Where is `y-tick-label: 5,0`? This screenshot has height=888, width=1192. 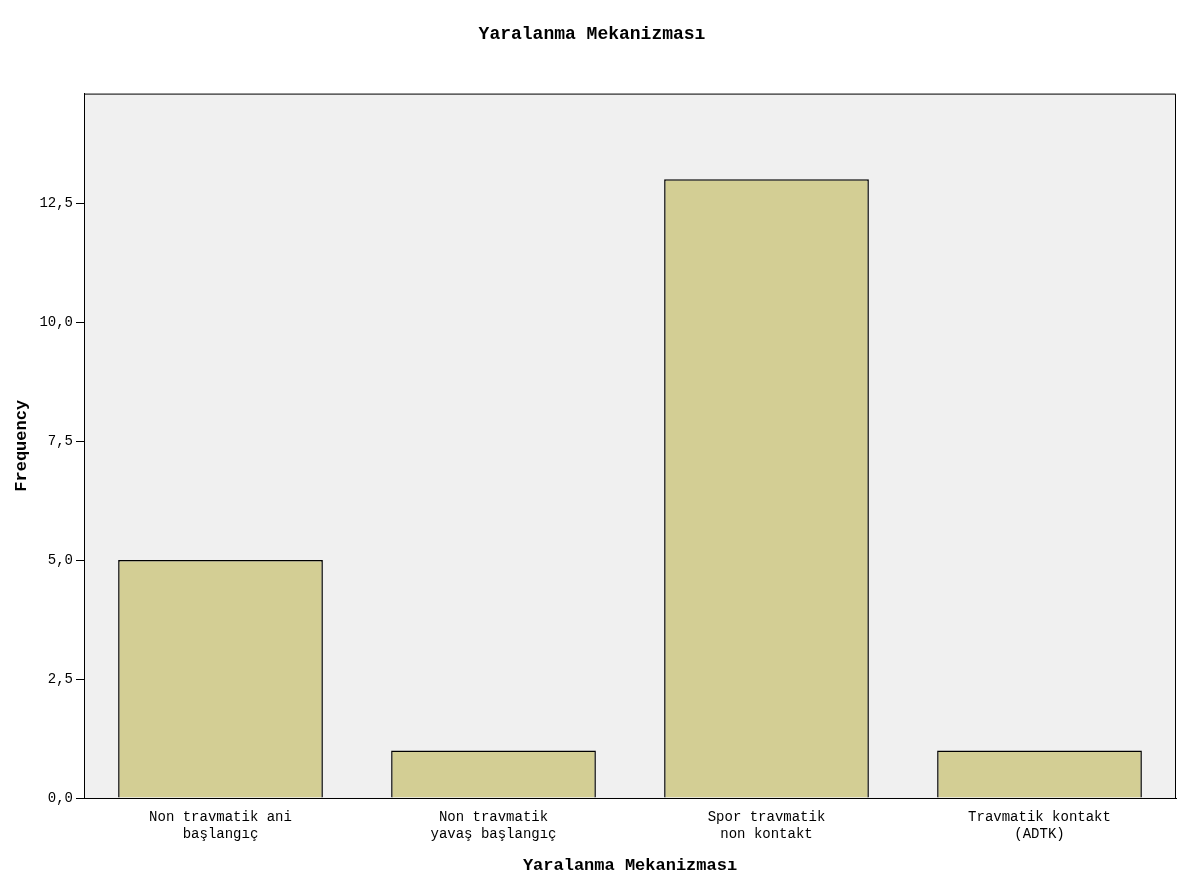 y-tick-label: 5,0 is located at coordinates (60, 559).